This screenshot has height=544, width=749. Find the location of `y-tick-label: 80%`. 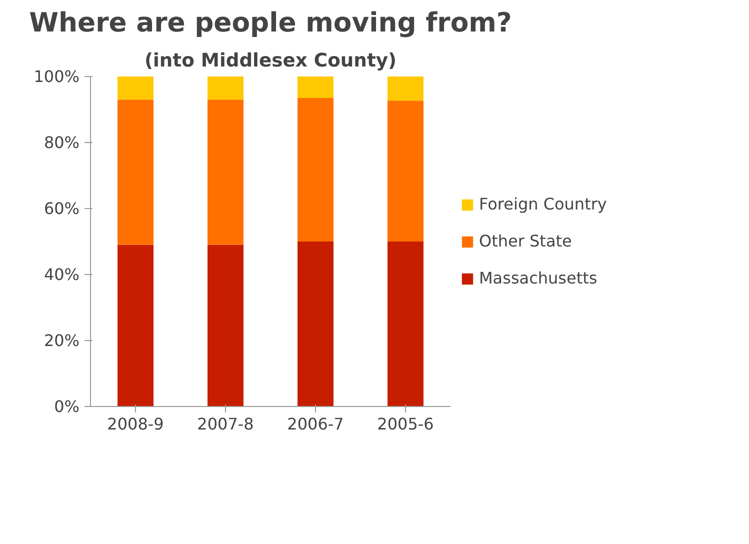

y-tick-label: 80% is located at coordinates (62, 142).